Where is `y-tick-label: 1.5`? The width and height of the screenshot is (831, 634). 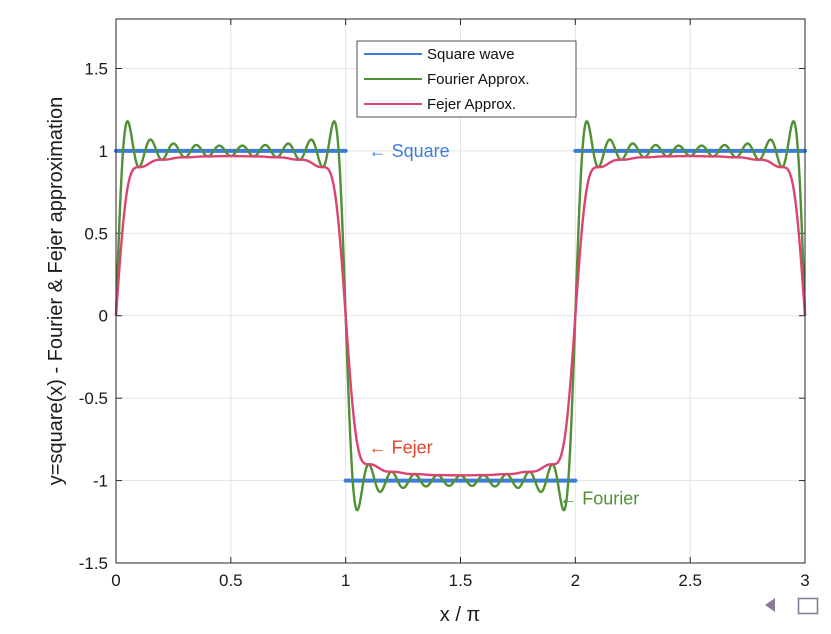
y-tick-label: 1.5 is located at coordinates (96, 68).